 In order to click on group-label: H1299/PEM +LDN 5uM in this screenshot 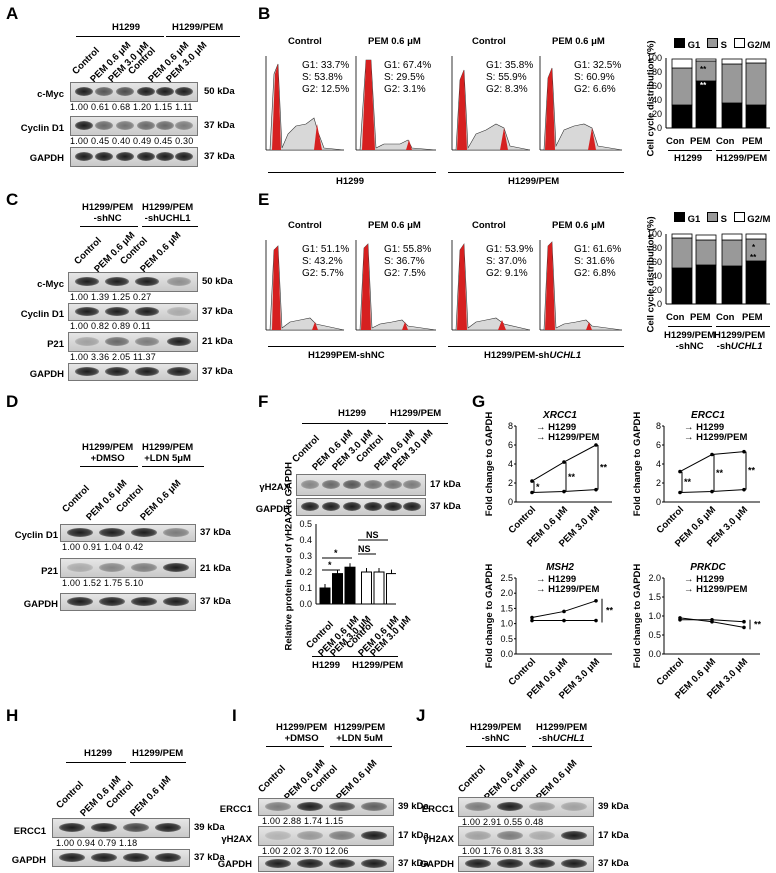, I will do `click(360, 733)`.